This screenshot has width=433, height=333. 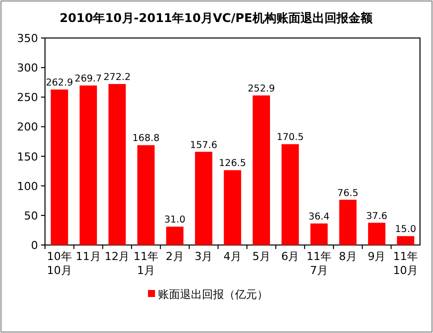 I want to click on chart-title: 2010年10月-2011年10月VC/PE机构账面退出回报金额, so click(x=217, y=18).